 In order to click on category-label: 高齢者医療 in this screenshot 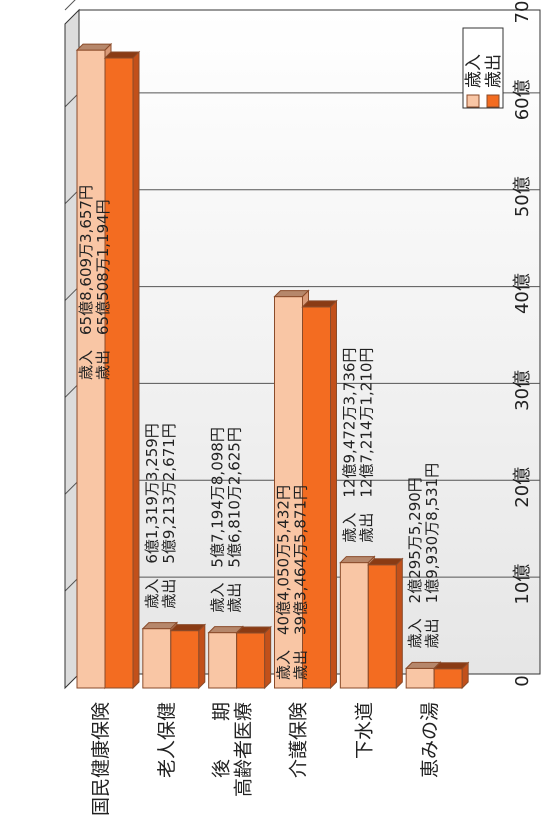, I will do `click(244, 749)`.